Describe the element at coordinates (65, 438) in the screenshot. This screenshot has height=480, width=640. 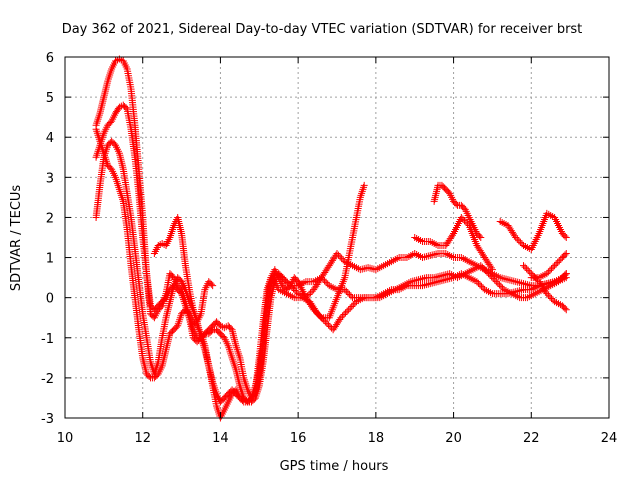
I see `x-tick-label: 10` at that location.